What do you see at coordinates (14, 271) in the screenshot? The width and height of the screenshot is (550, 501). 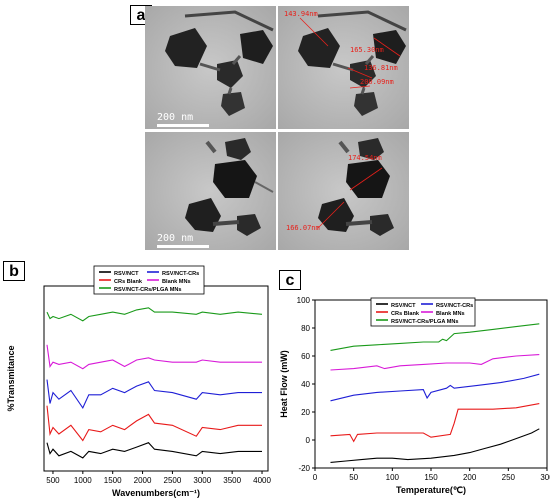 I see `panel-label-b: b` at bounding box center [14, 271].